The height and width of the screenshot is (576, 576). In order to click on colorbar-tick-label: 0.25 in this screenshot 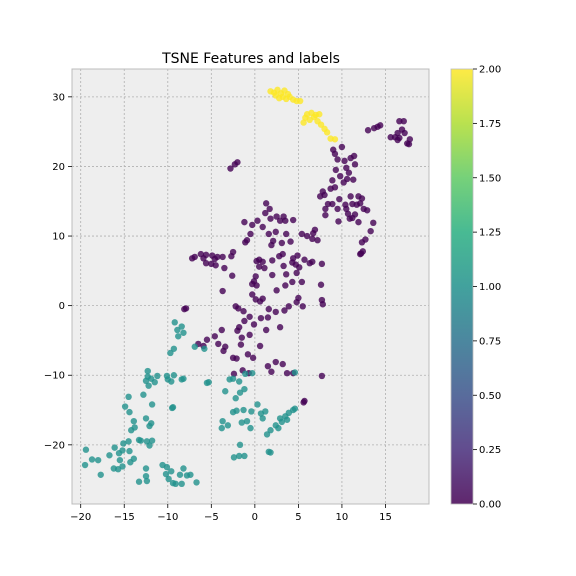, I will do `click(490, 450)`.